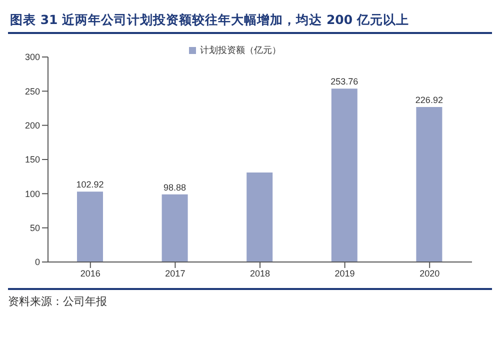 The width and height of the screenshot is (500, 362). Describe the element at coordinates (344, 81) in the screenshot. I see `data-label: 253.76` at that location.